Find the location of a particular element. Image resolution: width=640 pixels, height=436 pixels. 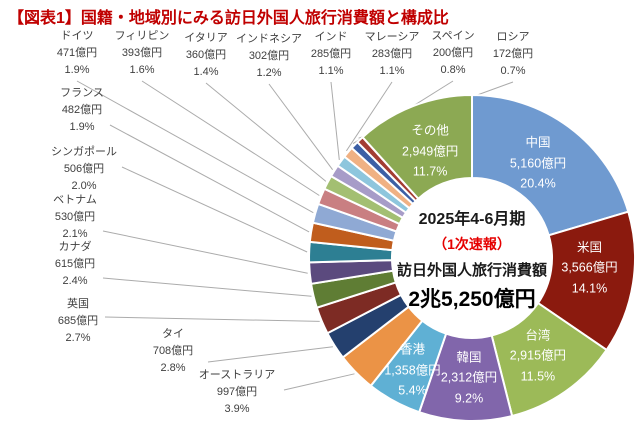

amount: 360億円 is located at coordinates (206, 55).